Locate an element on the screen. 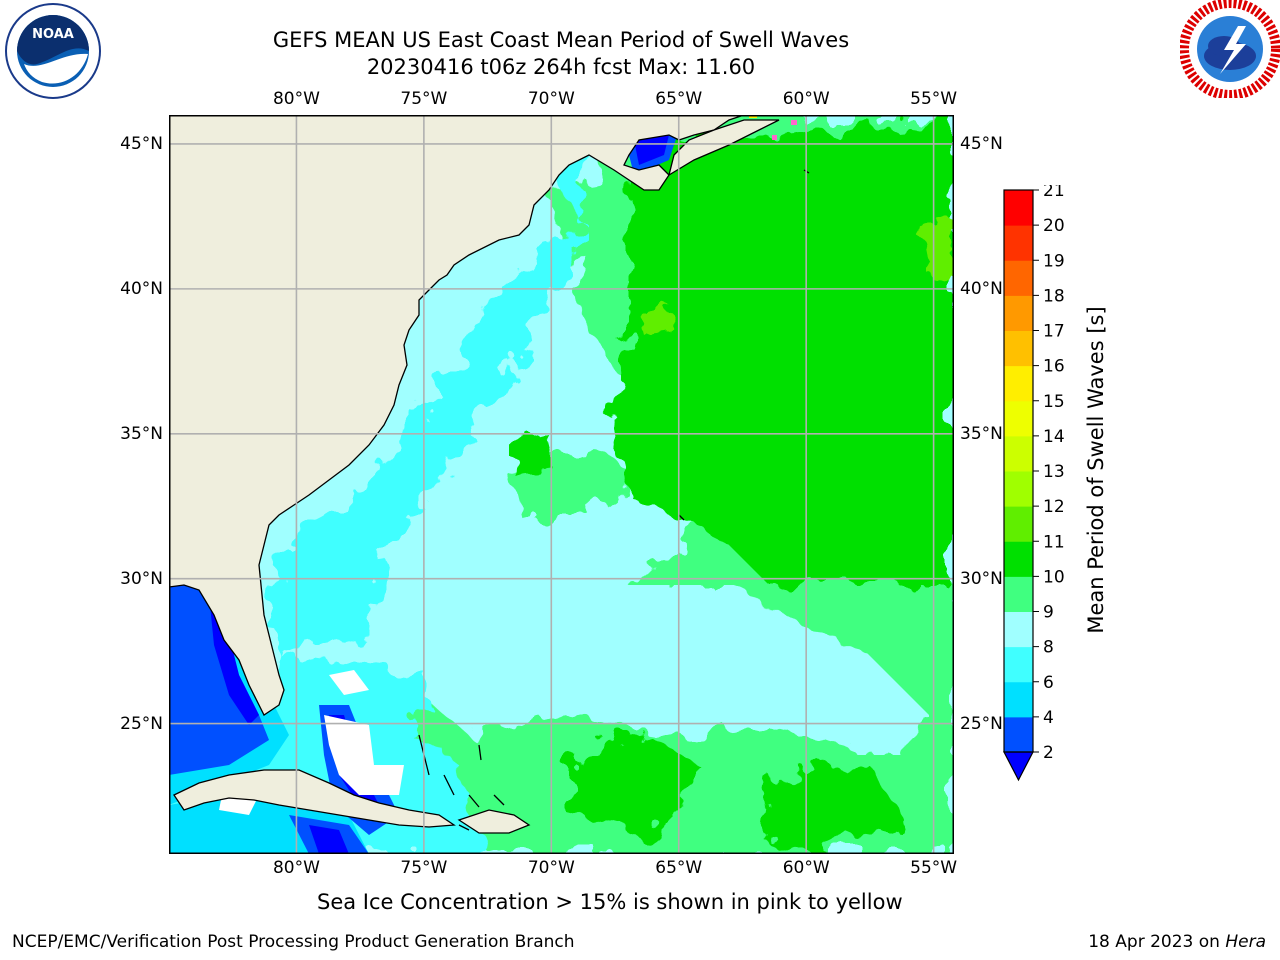 The width and height of the screenshot is (1280, 960). lon-tick-label-top: 75°W is located at coordinates (424, 99).